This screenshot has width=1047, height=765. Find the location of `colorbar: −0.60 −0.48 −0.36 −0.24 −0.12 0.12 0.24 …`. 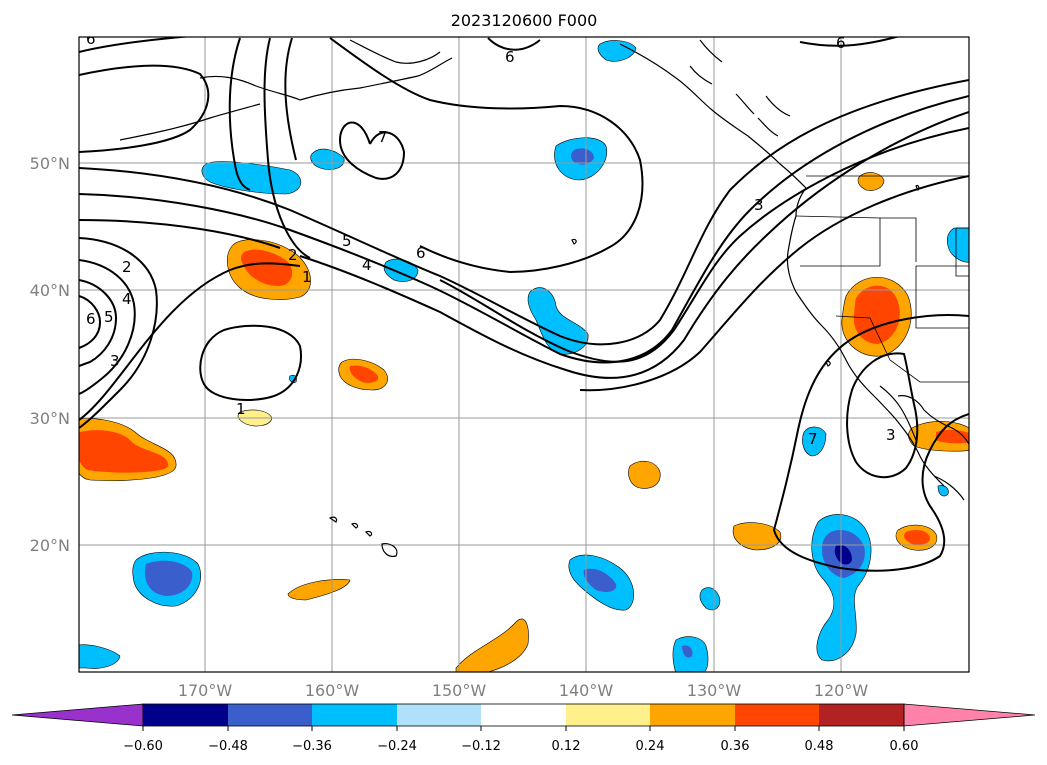

colorbar: −0.60 −0.48 −0.36 −0.24 −0.12 0.12 0.24 … is located at coordinates (523, 728).